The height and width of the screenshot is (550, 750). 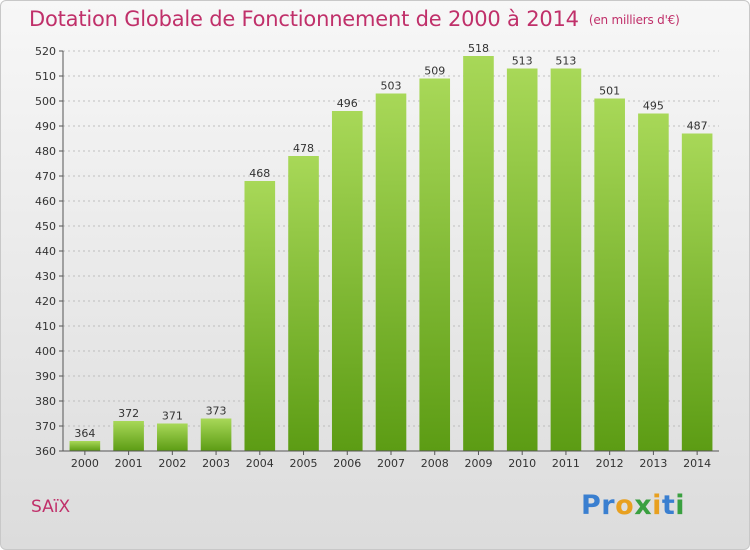 What do you see at coordinates (304, 463) in the screenshot?
I see `x-tick-label: 2005` at bounding box center [304, 463].